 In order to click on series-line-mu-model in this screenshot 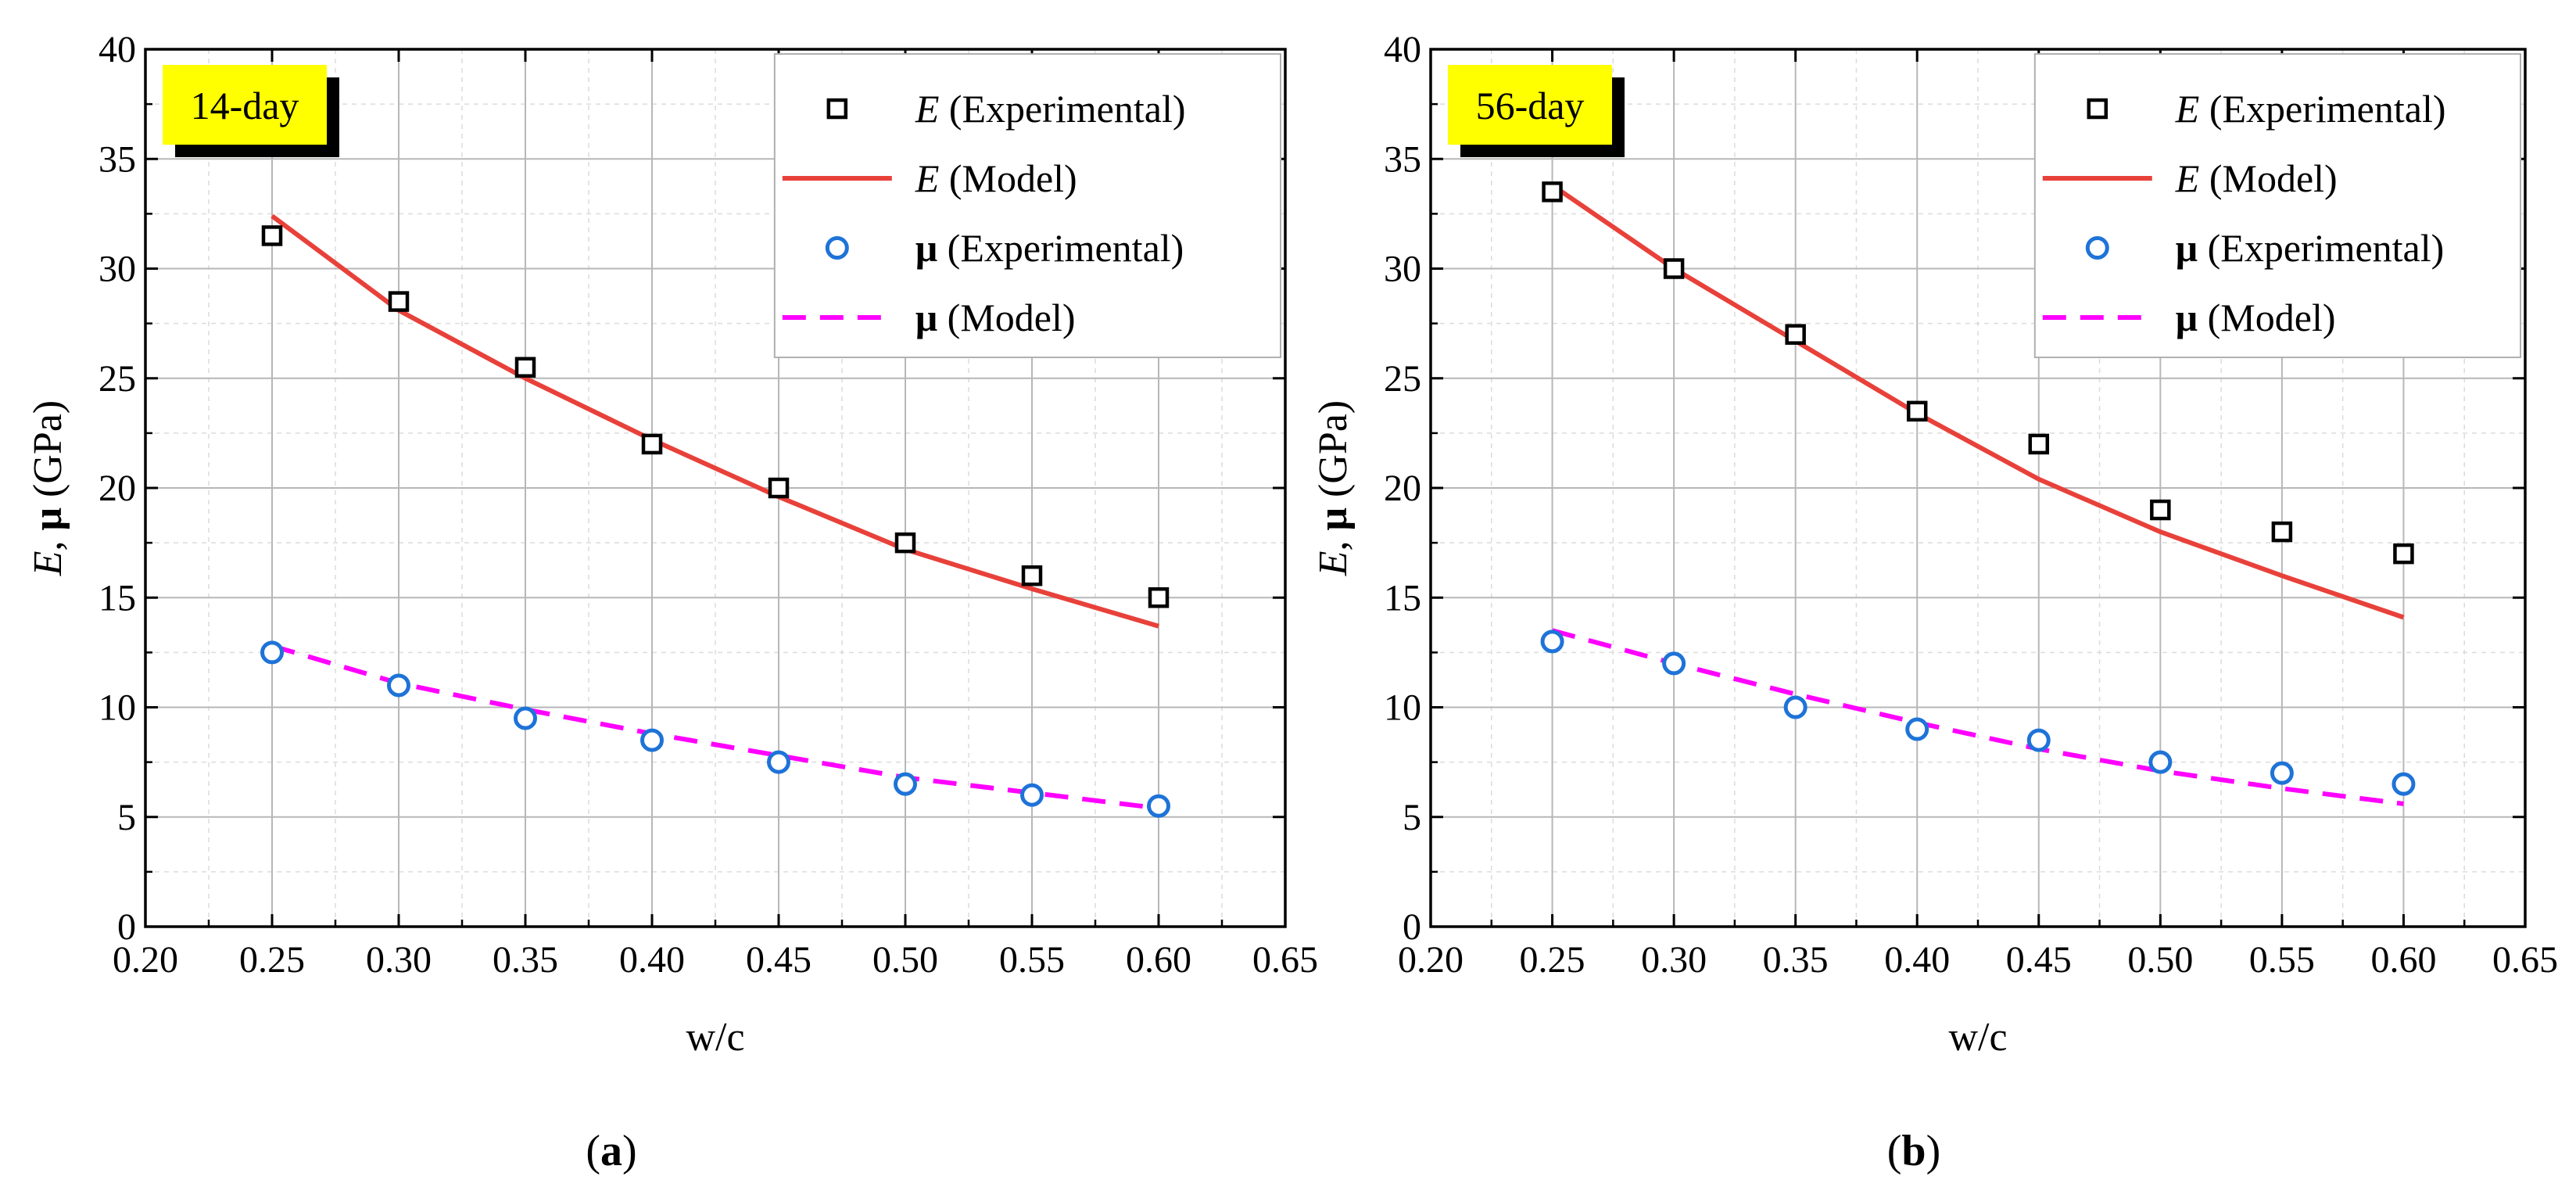, I will do `click(1978, 717)`.